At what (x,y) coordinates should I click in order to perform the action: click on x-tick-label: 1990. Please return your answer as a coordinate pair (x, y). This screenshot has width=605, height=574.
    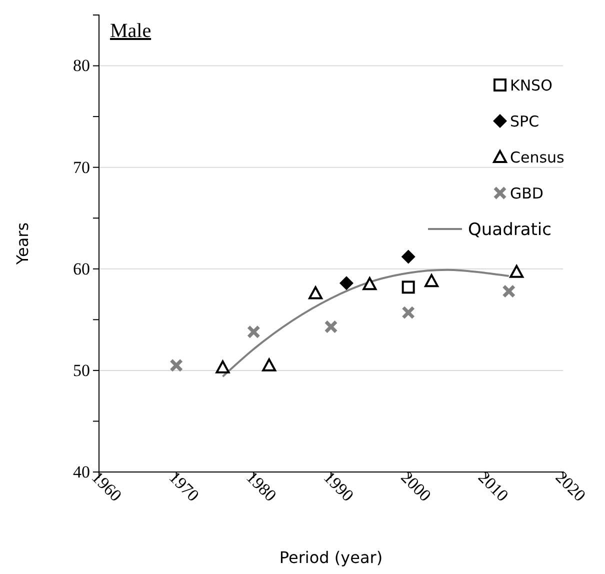
    Looking at the image, I should click on (339, 487).